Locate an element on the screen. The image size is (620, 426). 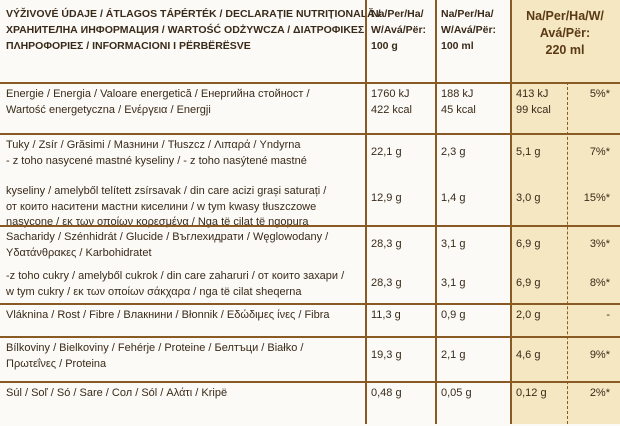
text-line: 0,9 g is located at coordinates (453, 315).